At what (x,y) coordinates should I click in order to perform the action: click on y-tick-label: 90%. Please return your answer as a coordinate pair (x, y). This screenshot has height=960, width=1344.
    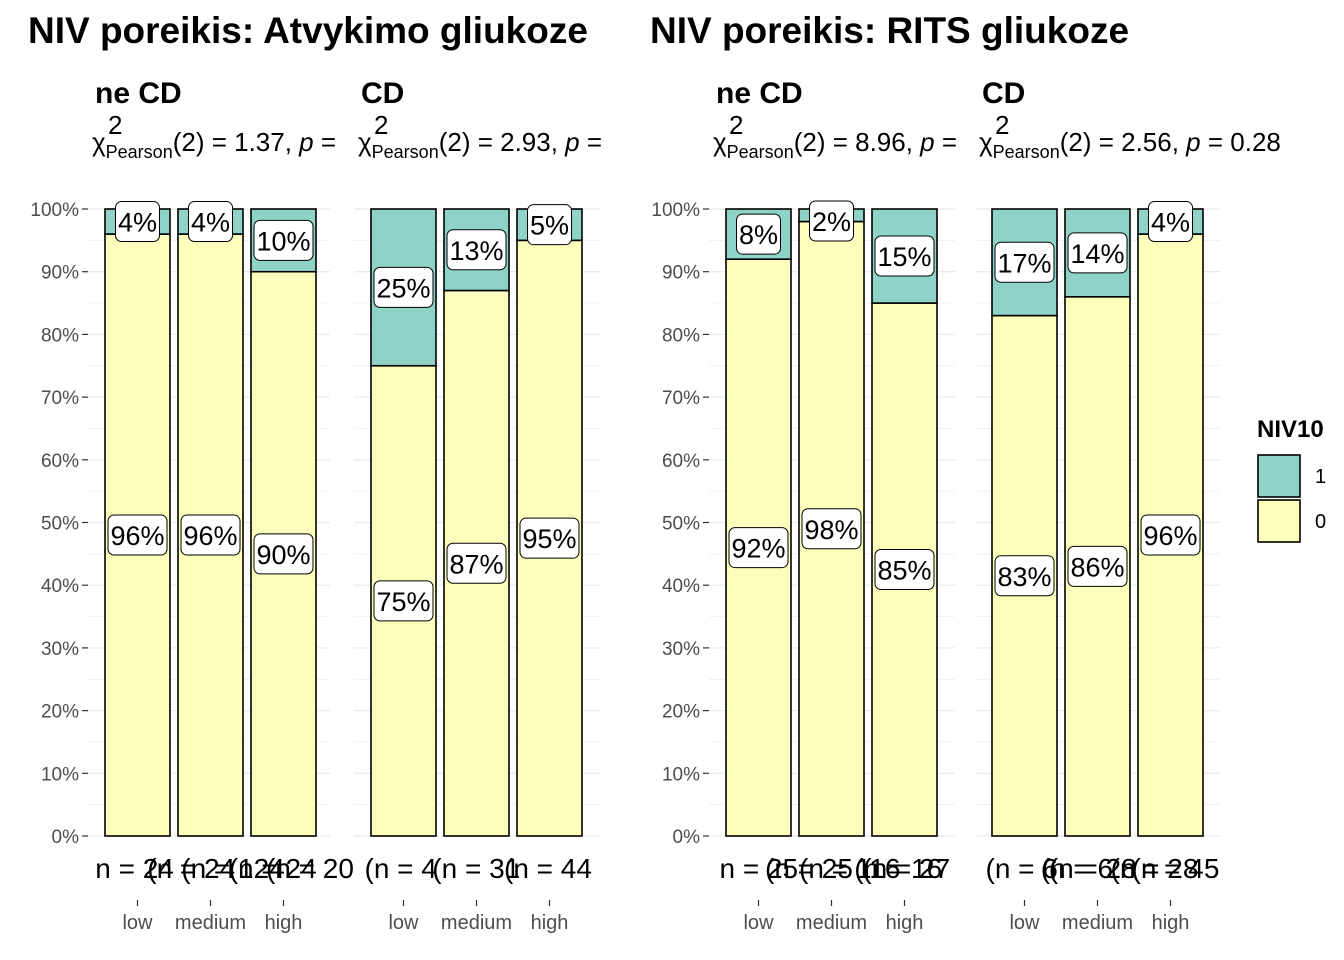
    Looking at the image, I should click on (60, 273).